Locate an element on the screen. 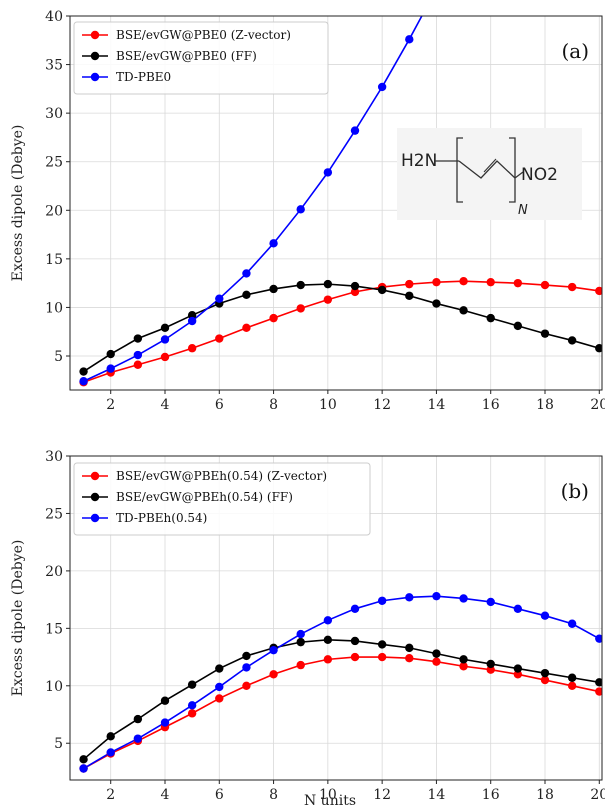  panel-b-x-ticks: 2 4 6 8 10 12 14 16 18 20 is located at coordinates (355, 791).